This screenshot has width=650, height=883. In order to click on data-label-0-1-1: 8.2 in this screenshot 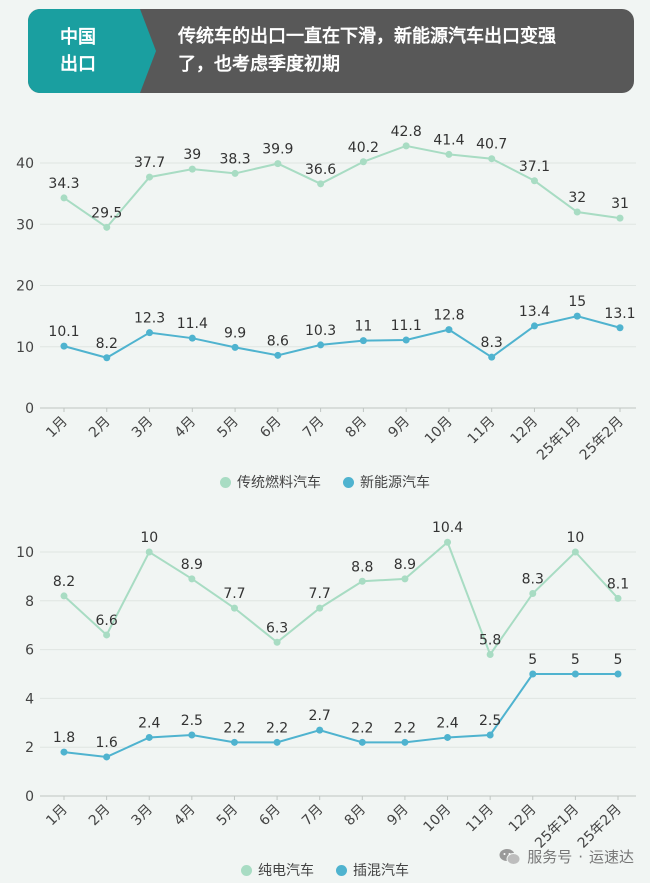, I will do `click(107, 344)`.